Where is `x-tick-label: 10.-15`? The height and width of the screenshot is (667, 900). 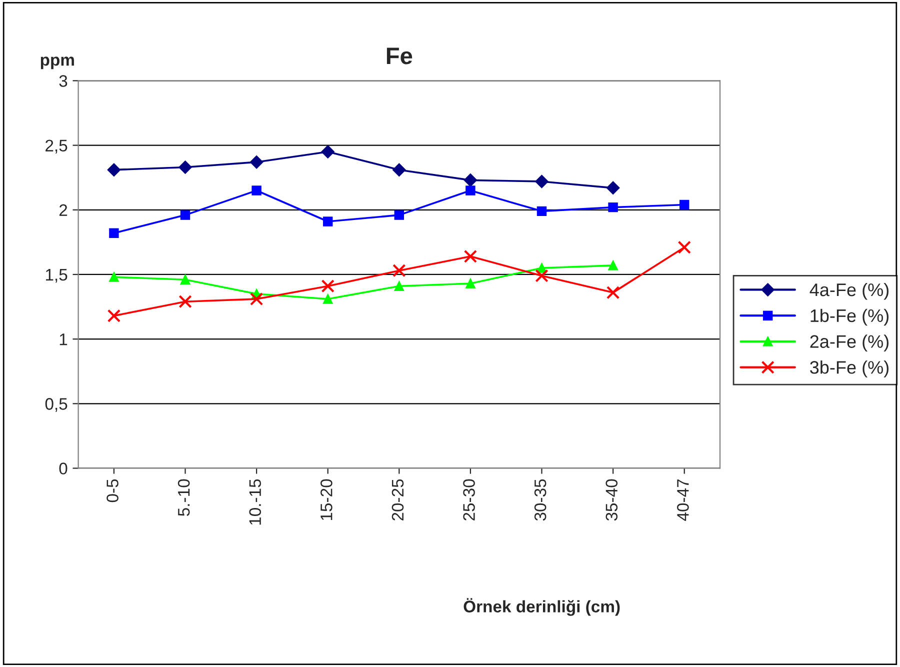 x-tick-label: 10.-15 is located at coordinates (255, 502).